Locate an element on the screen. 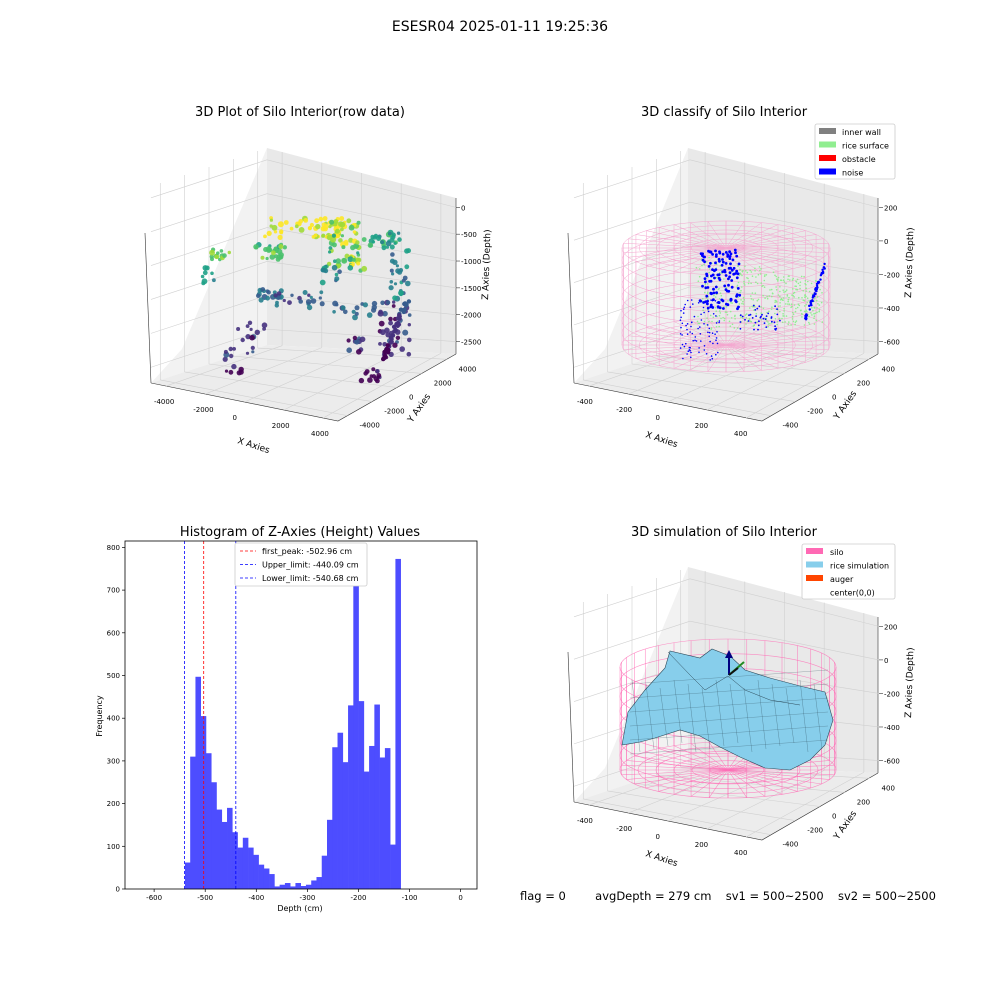 This screenshot has width=1000, height=1000. legend-label: first_peak: -502.96 cm is located at coordinates (307, 551).